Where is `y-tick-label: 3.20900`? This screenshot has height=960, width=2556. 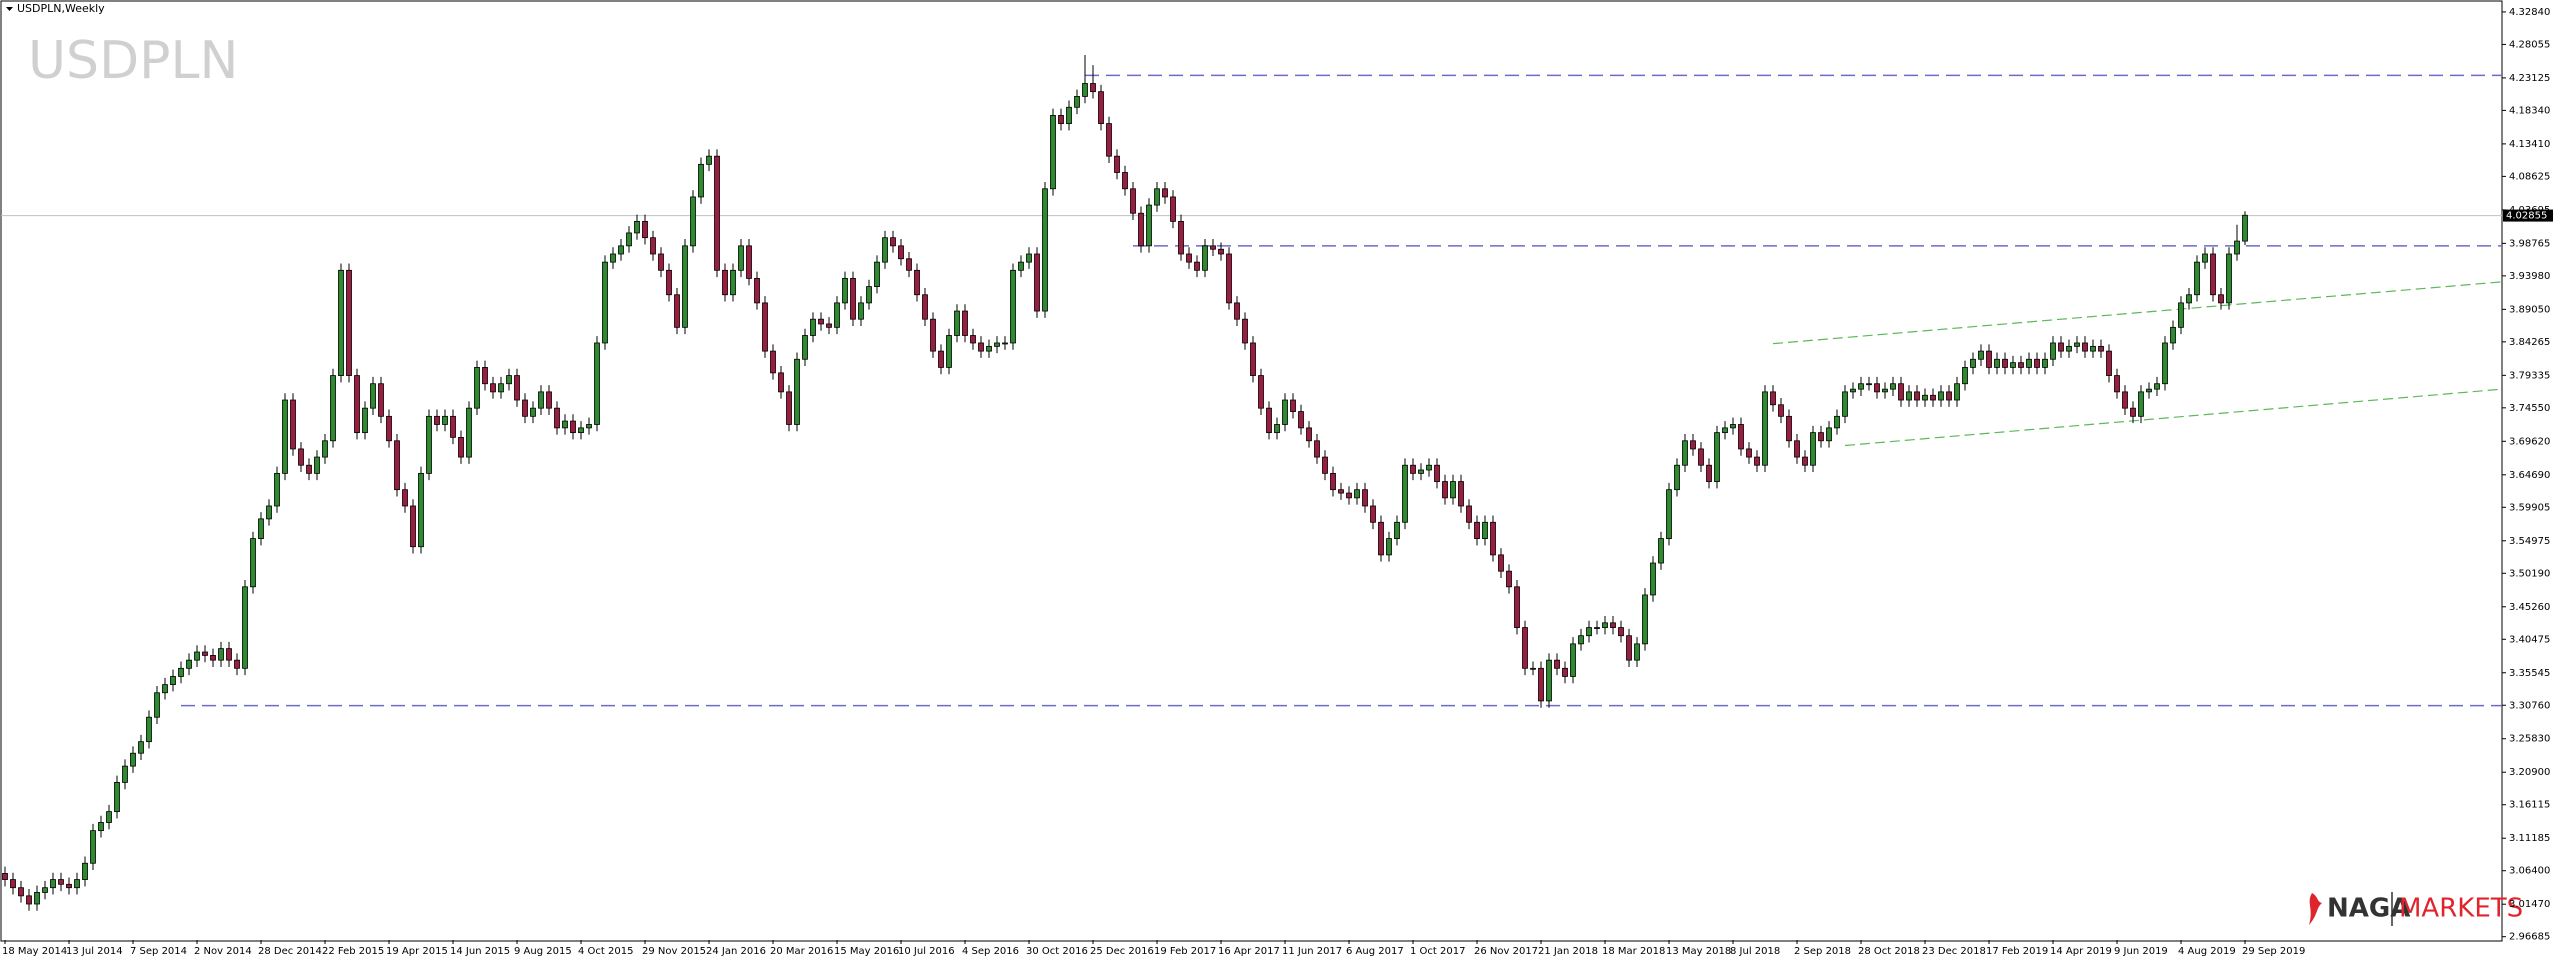 y-tick-label: 3.20900 is located at coordinates (2529, 772).